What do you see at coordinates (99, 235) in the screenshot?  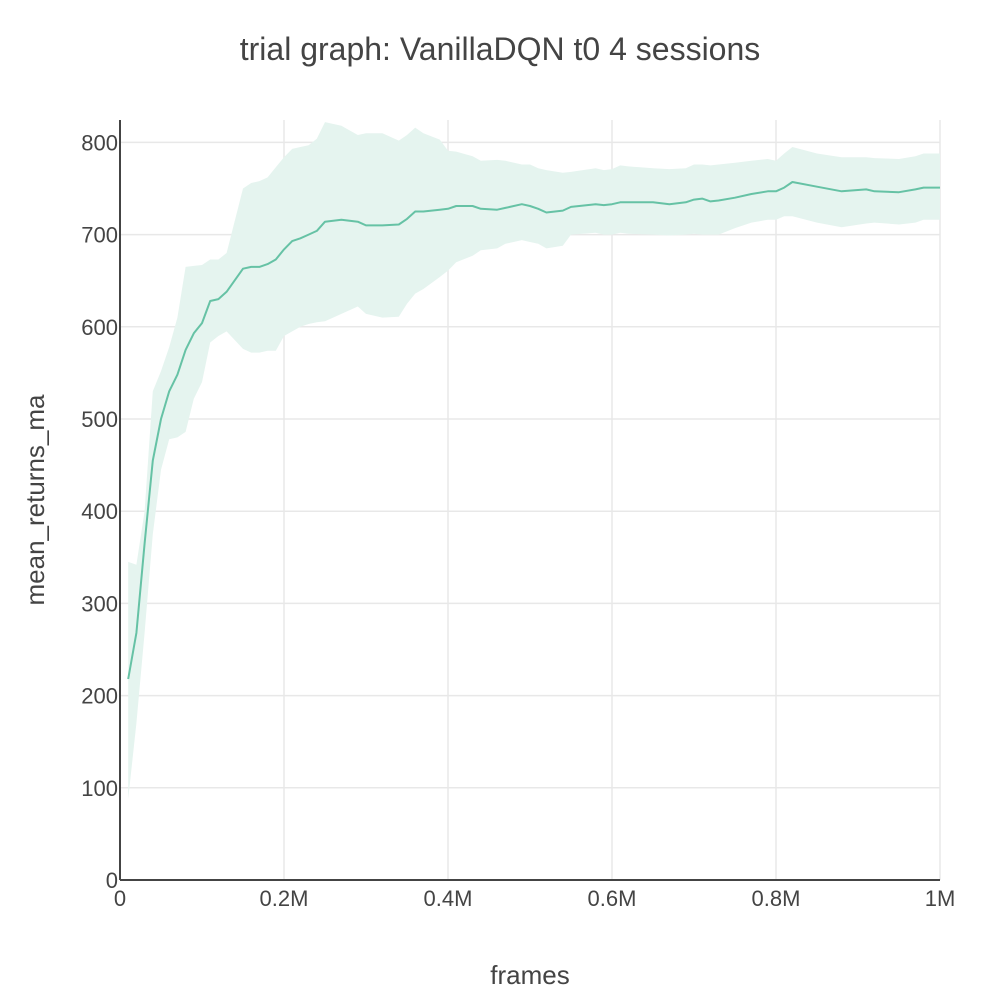 I see `y-tick-label: 700` at bounding box center [99, 235].